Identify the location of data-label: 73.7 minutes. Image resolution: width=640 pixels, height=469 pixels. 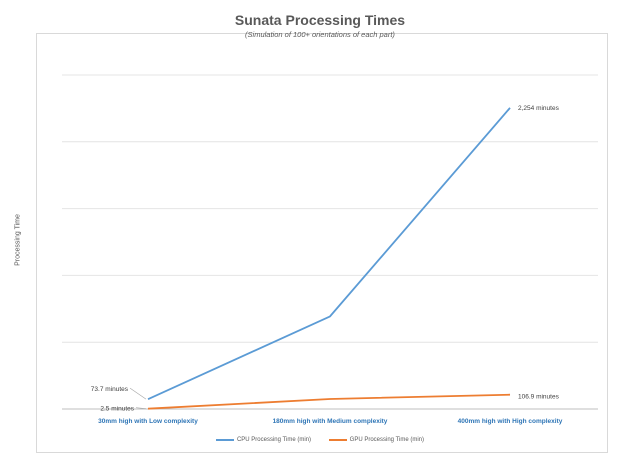
(110, 389).